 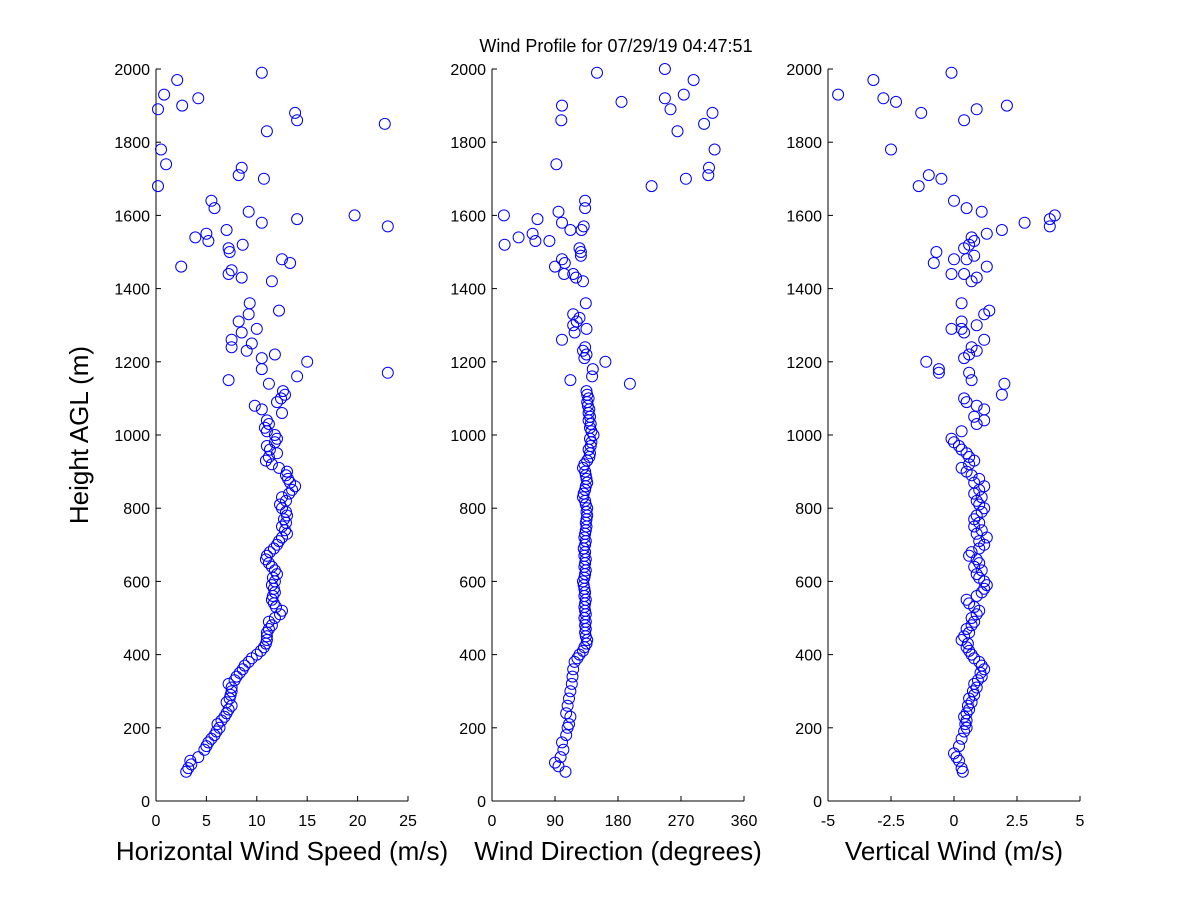 What do you see at coordinates (1017, 821) in the screenshot?
I see `x-tick-label: 2.5` at bounding box center [1017, 821].